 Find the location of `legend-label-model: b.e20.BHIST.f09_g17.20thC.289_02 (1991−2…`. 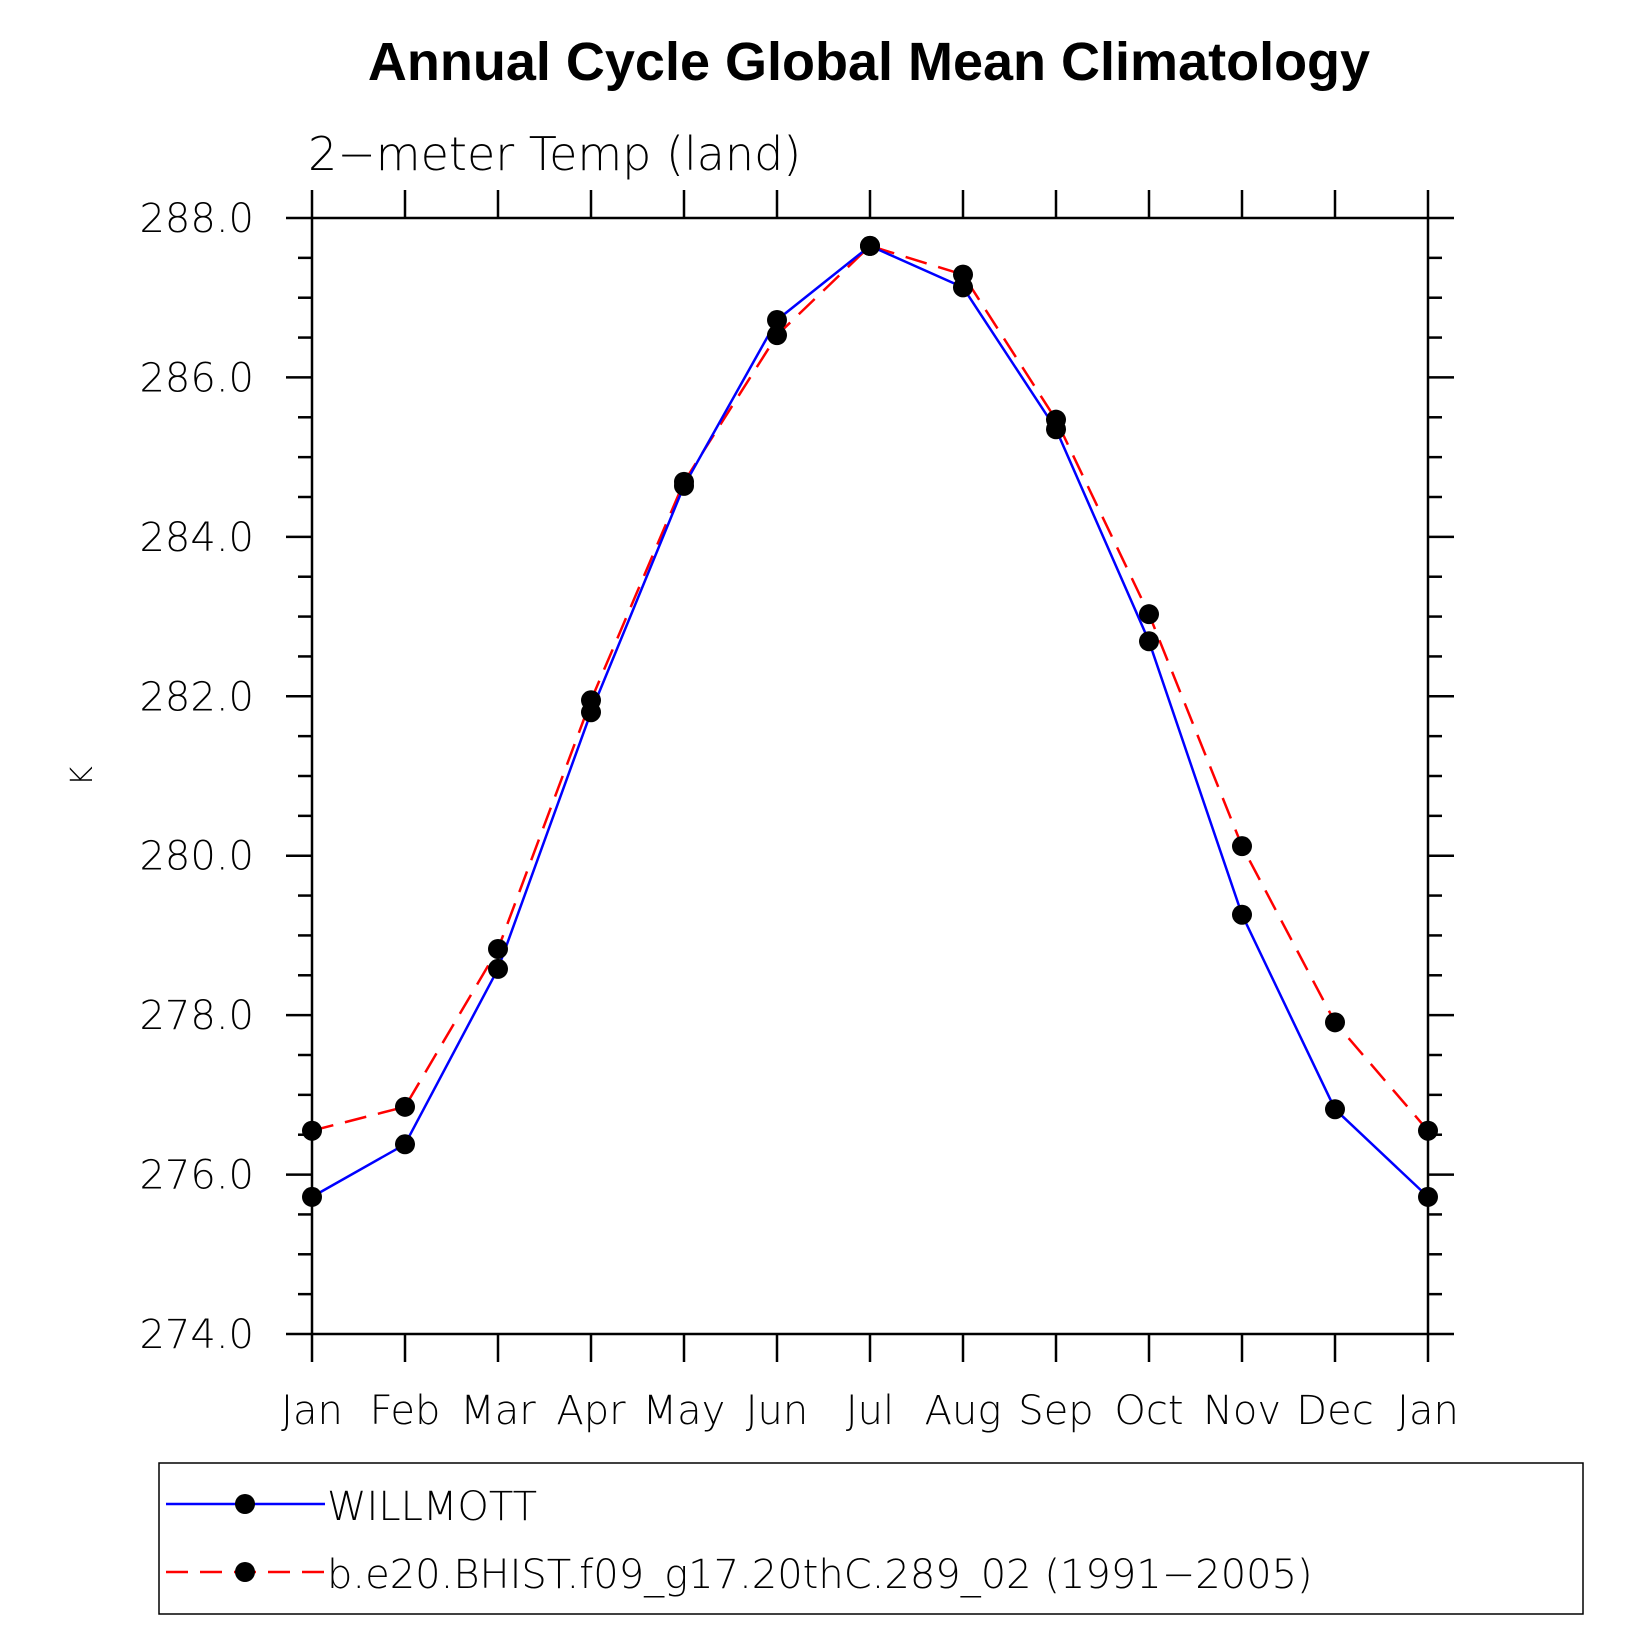

legend-label-model: b.e20.BHIST.f09_g17.20thC.289_02 (1991−2… is located at coordinates (820, 1575).